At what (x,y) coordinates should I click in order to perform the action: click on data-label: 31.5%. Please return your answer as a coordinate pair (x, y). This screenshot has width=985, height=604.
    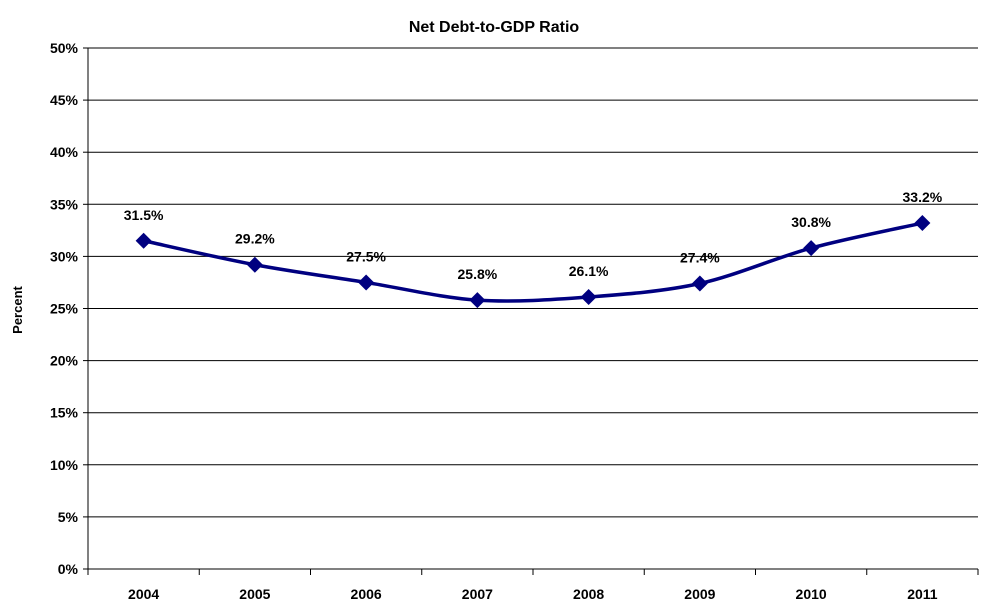
    Looking at the image, I should click on (144, 215).